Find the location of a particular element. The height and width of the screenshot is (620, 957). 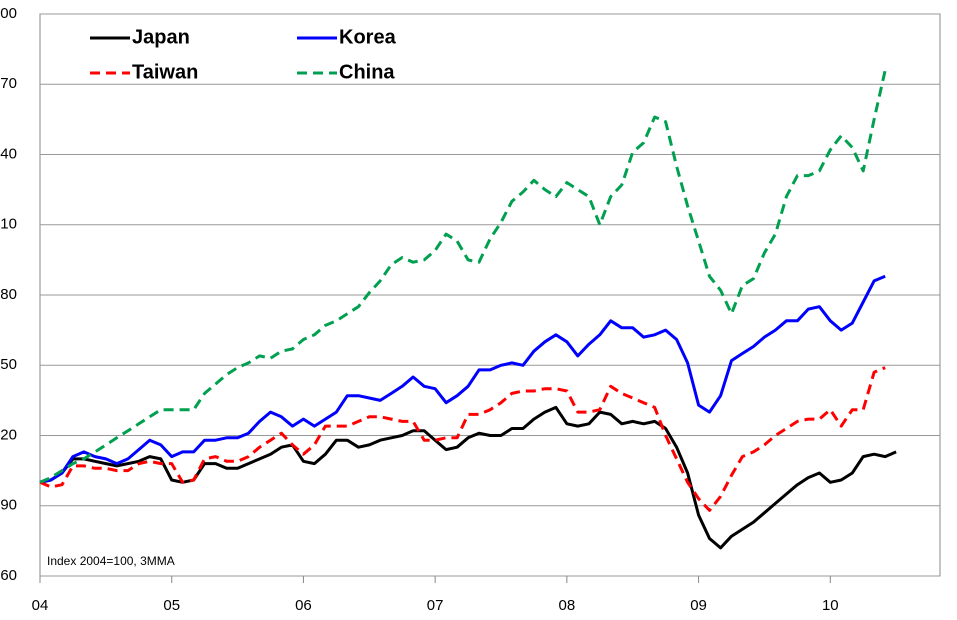

y-tick-label: 150 is located at coordinates (8, 364).